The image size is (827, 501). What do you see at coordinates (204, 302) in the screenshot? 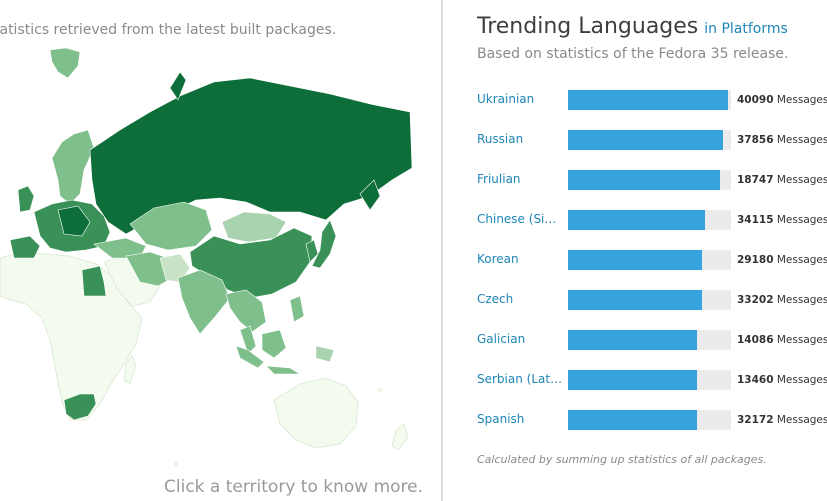
I see `map-territory-india` at bounding box center [204, 302].